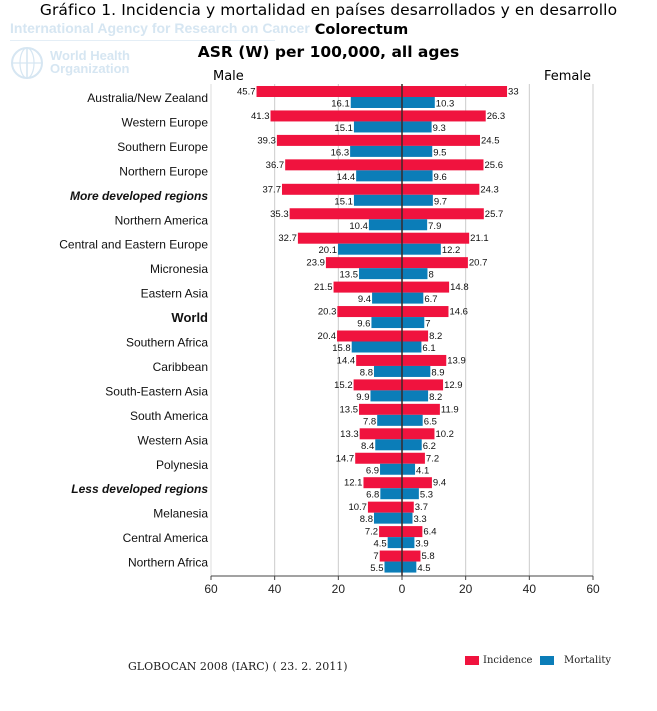  What do you see at coordinates (323, 287) in the screenshot?
I see `label-male-incidence: 21.5` at bounding box center [323, 287].